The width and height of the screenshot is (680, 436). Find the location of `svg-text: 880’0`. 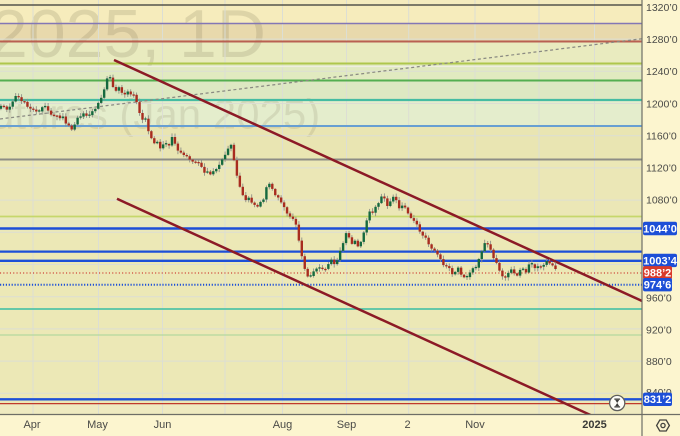

svg-text: 880’0 is located at coordinates (659, 362).